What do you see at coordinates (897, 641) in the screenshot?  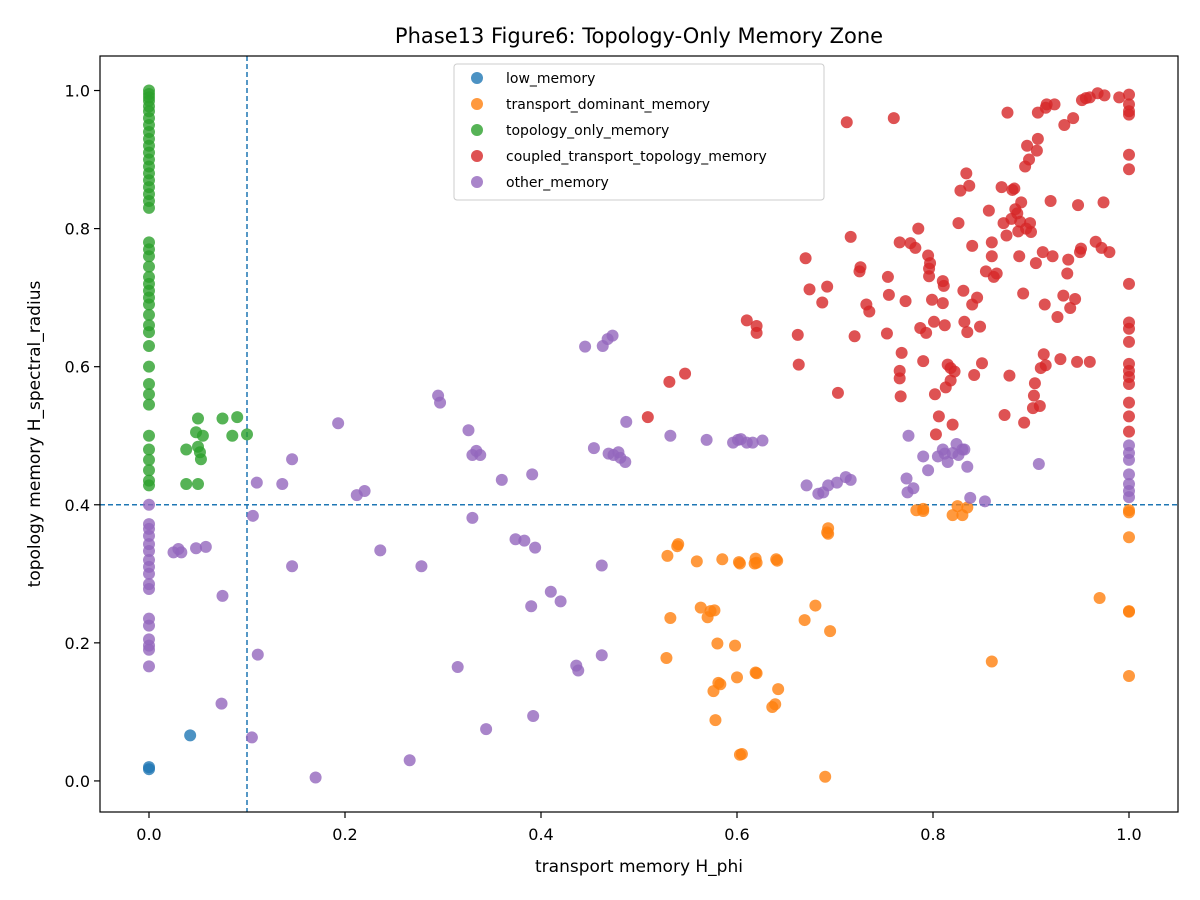 I see `series-transport_dominant_memory` at bounding box center [897, 641].